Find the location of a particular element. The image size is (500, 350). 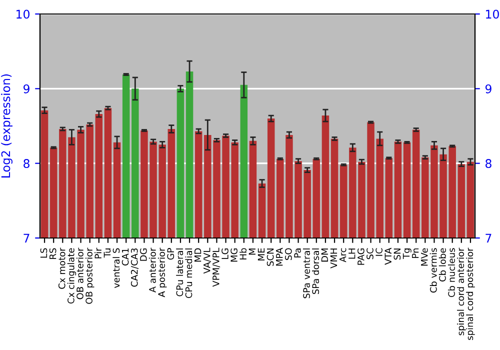

y2-tick-label: 8 is located at coordinates (489, 163).